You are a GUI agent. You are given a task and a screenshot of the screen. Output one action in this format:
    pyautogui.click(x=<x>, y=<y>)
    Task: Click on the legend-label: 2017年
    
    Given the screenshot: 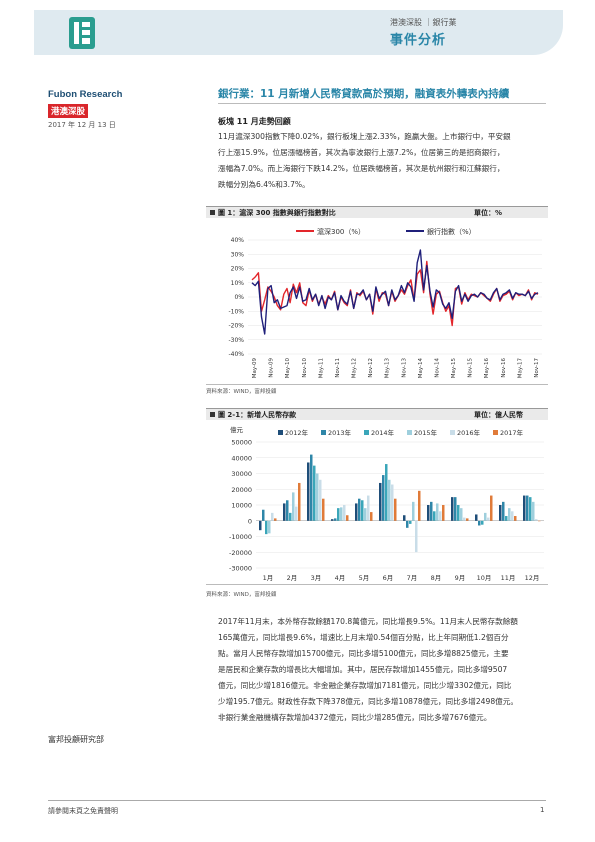 What is the action you would take?
    pyautogui.click(x=512, y=432)
    